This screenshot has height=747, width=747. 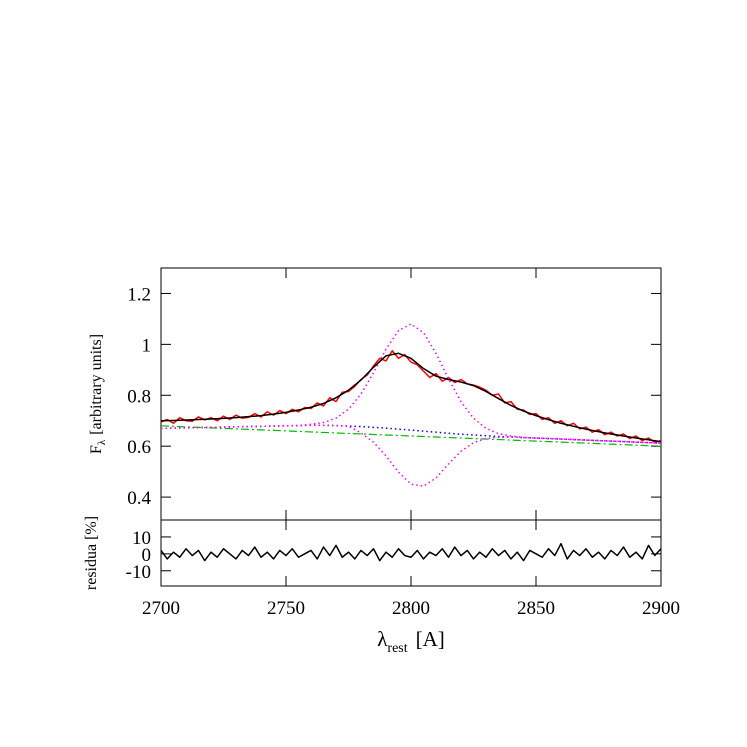 I want to click on x-label-main: λ, so click(x=382, y=639).